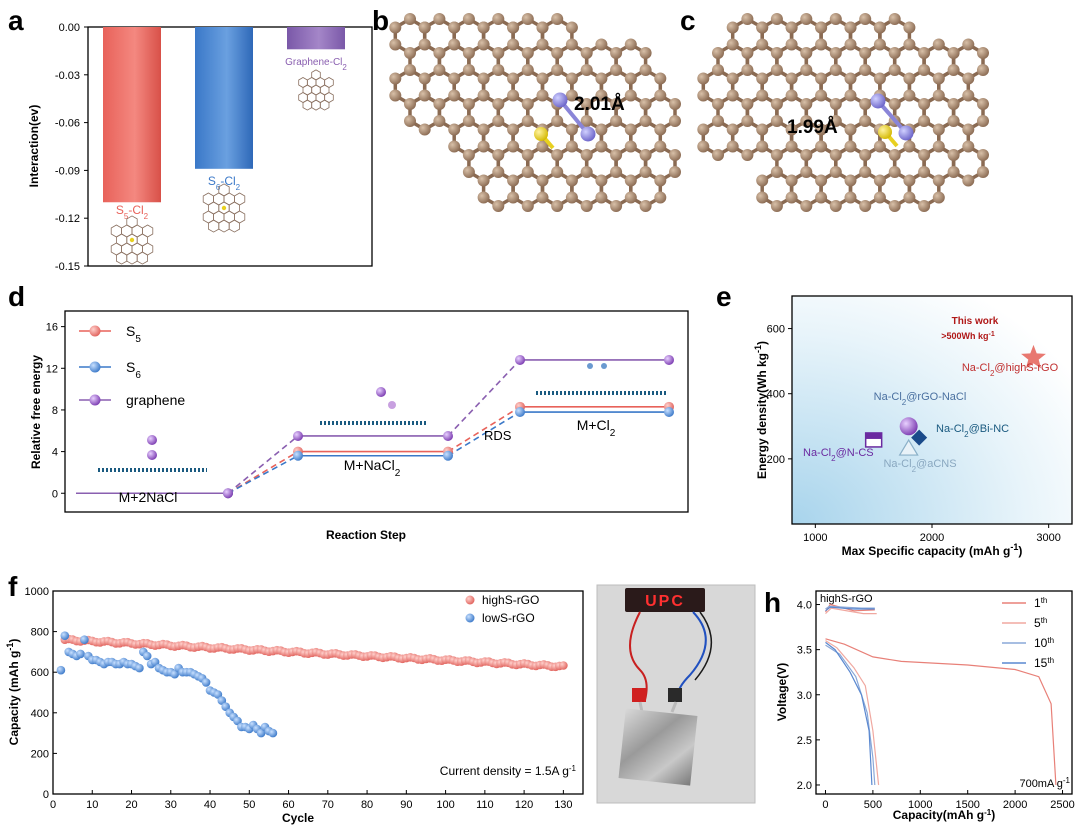 The image size is (1080, 826). Describe the element at coordinates (1041, 643) in the screenshot. I see `leg-num: 10` at that location.